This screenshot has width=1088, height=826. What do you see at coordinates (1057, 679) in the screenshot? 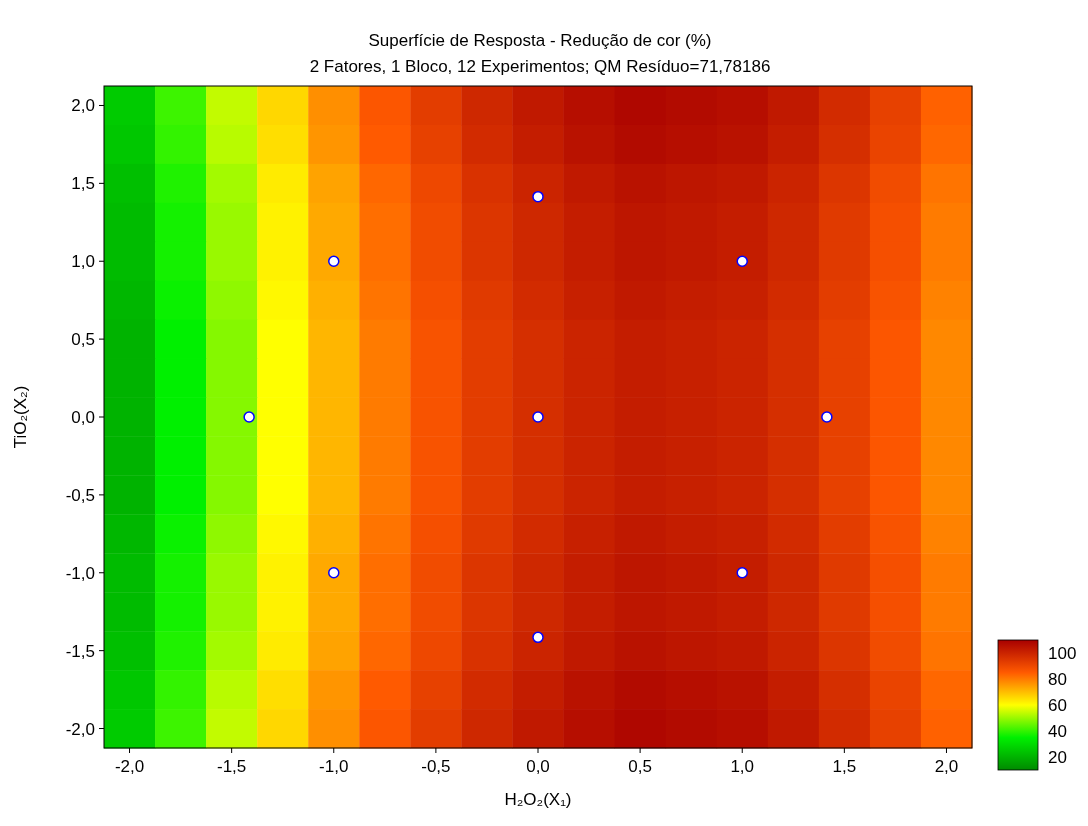
I see `color-bar-label: 80` at bounding box center [1057, 679].